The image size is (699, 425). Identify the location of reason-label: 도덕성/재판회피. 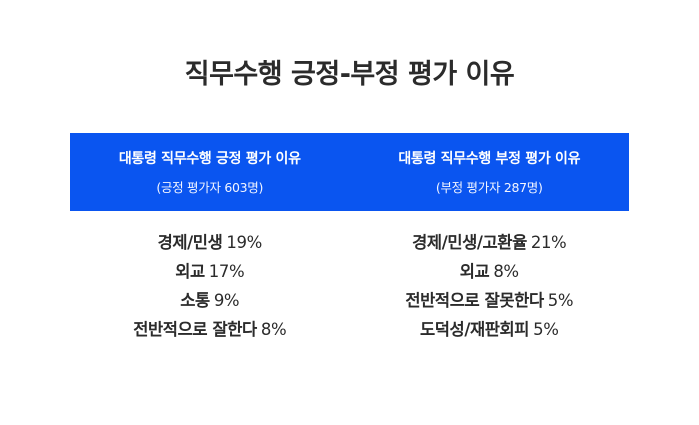
(475, 329).